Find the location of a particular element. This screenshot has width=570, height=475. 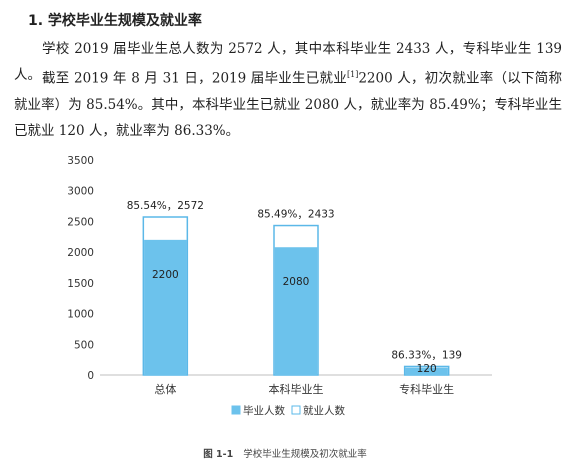

y-tick-label: 2500 is located at coordinates (80, 222).